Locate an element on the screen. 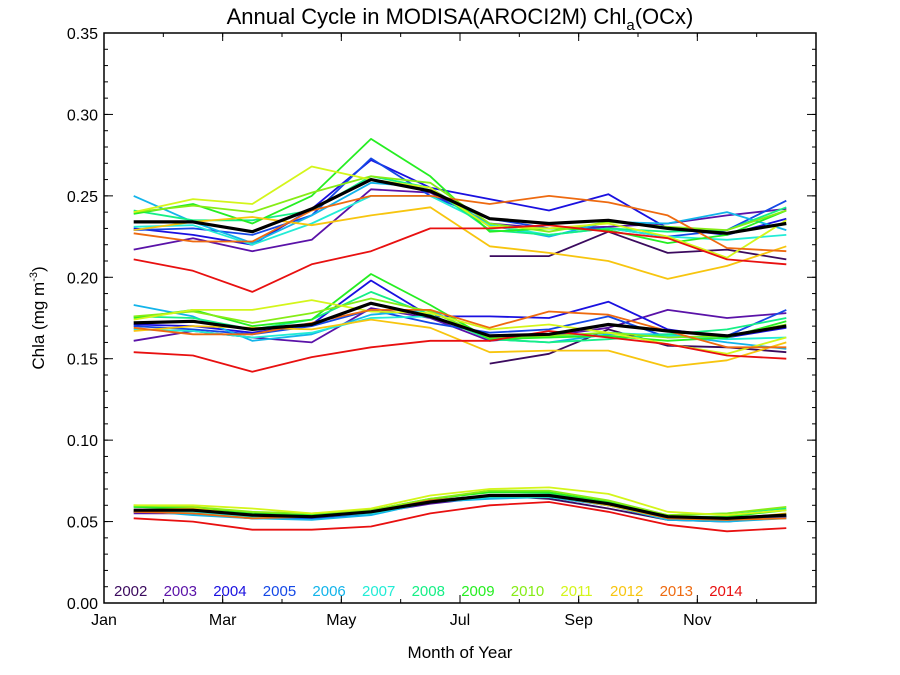 This screenshot has width=900, height=675. y-tick-label: 0.05 is located at coordinates (82, 523).